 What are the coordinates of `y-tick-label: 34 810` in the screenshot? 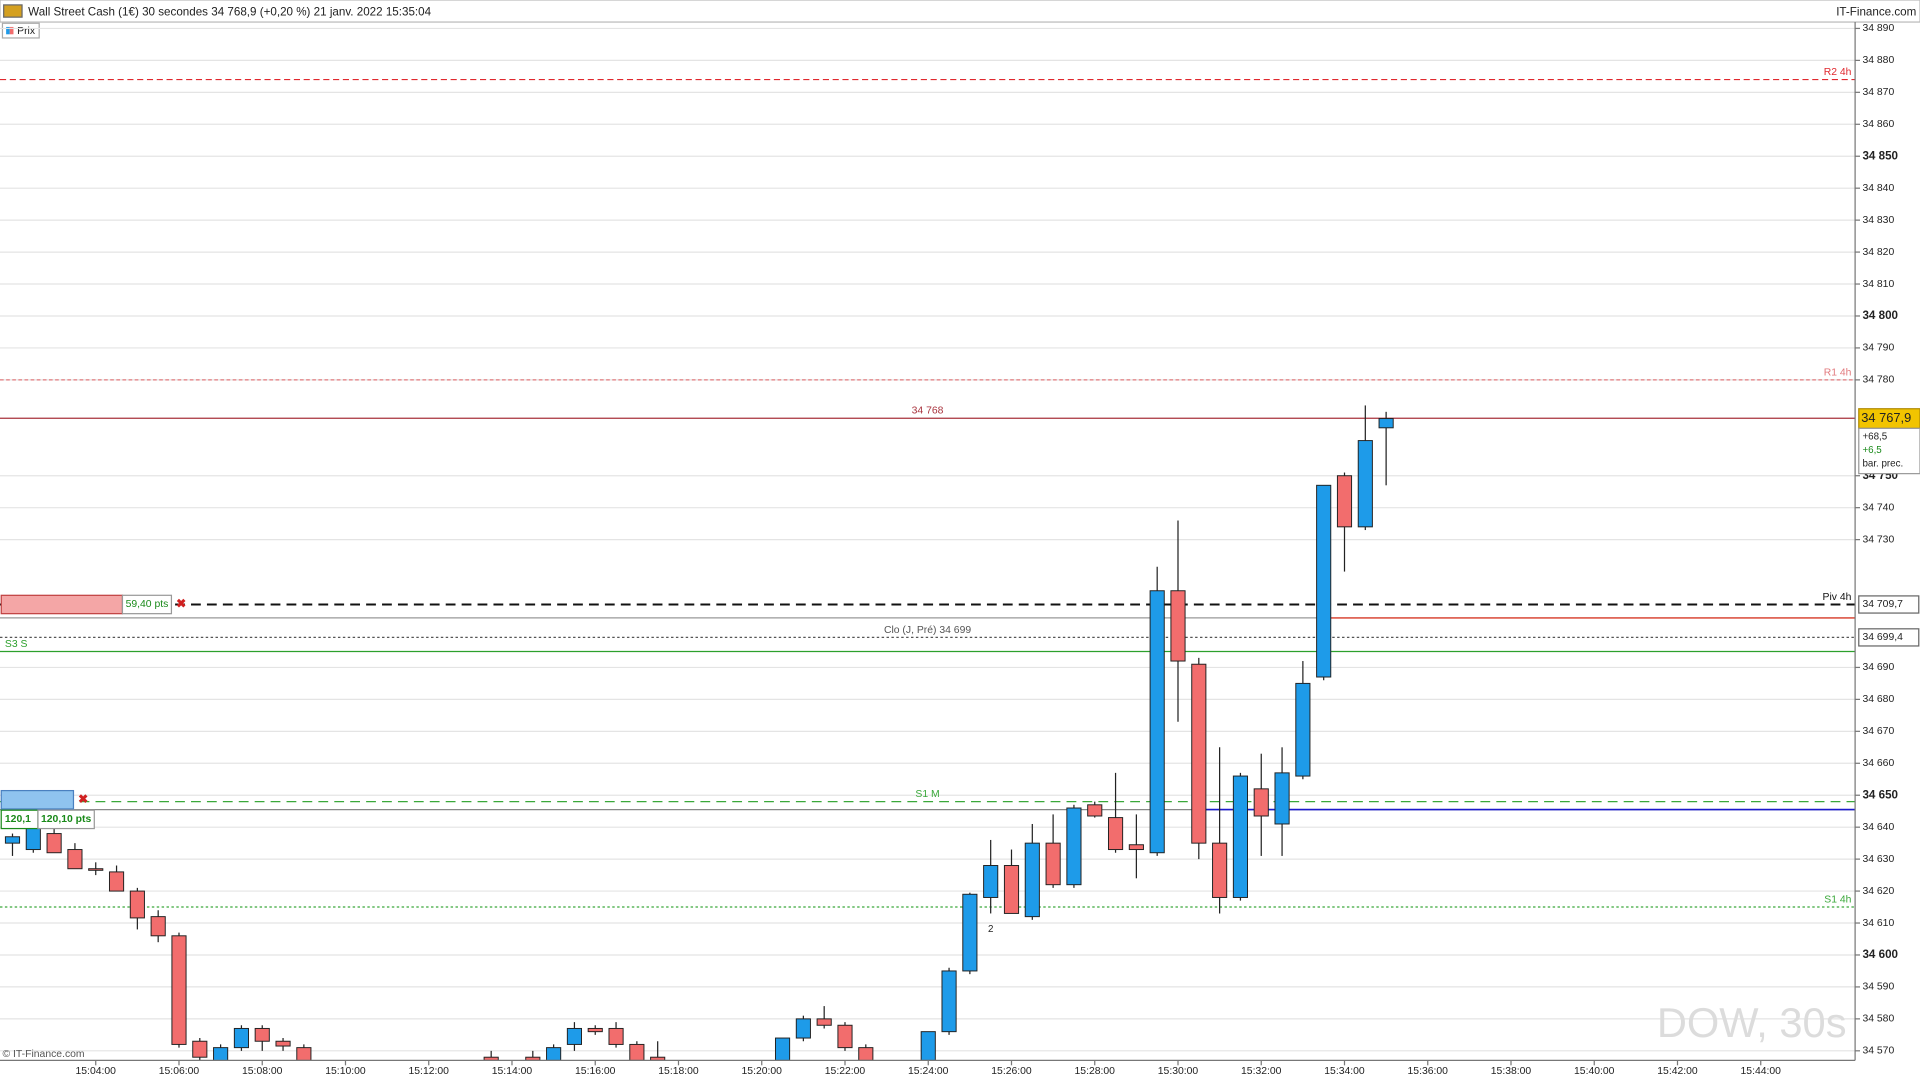 It's located at (1878, 284).